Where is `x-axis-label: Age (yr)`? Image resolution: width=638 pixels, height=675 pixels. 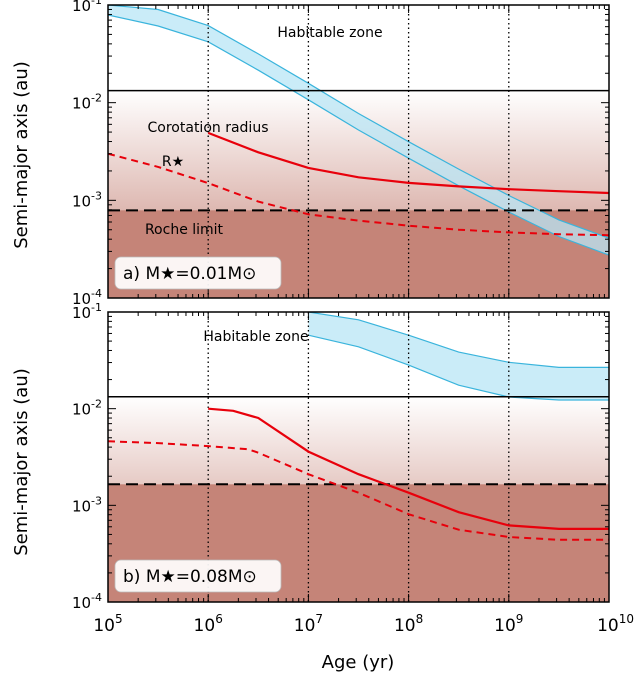 x-axis-label: Age (yr) is located at coordinates (358, 662).